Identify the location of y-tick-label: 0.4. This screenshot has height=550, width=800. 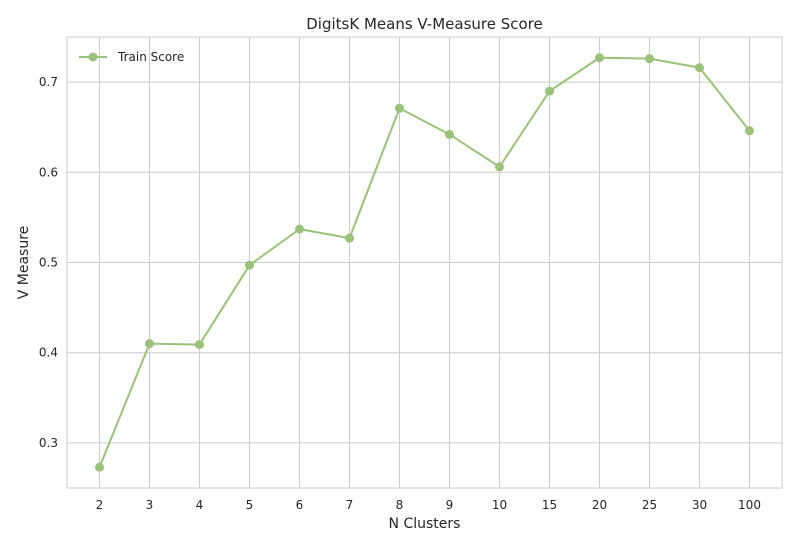
(48, 353).